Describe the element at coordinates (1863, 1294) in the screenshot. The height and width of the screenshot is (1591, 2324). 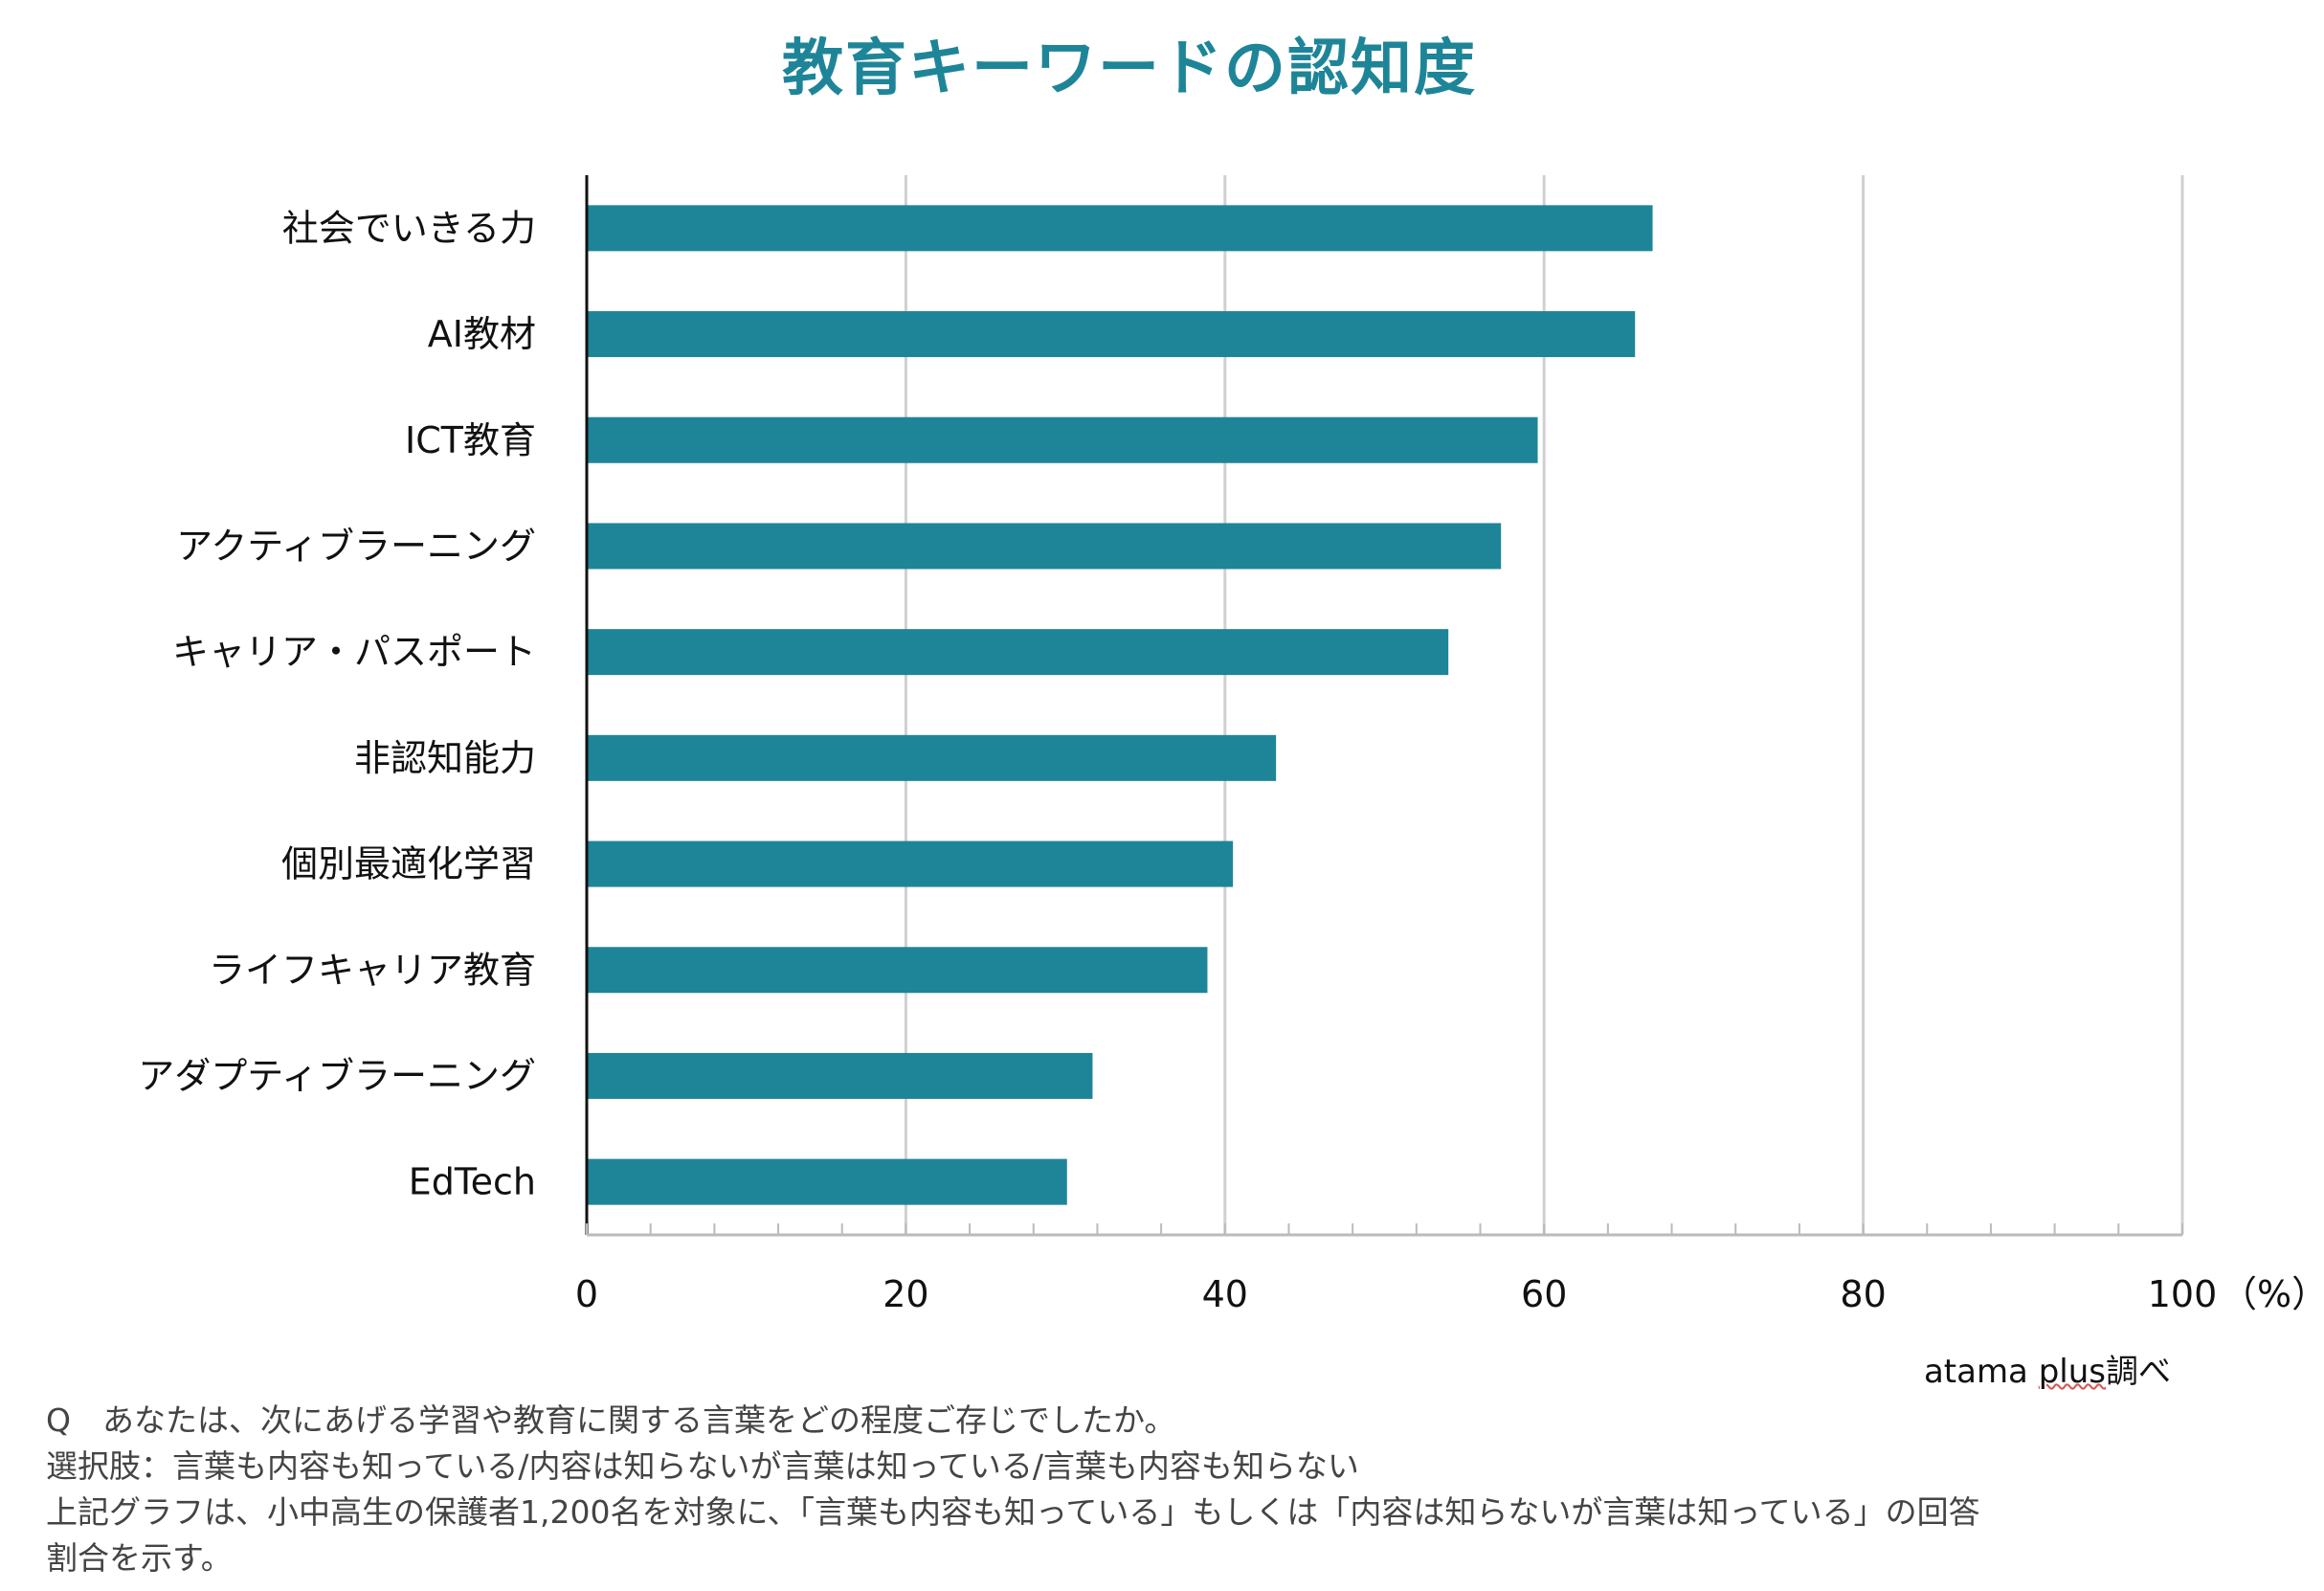
I see `x-tick-label-80: 80` at that location.